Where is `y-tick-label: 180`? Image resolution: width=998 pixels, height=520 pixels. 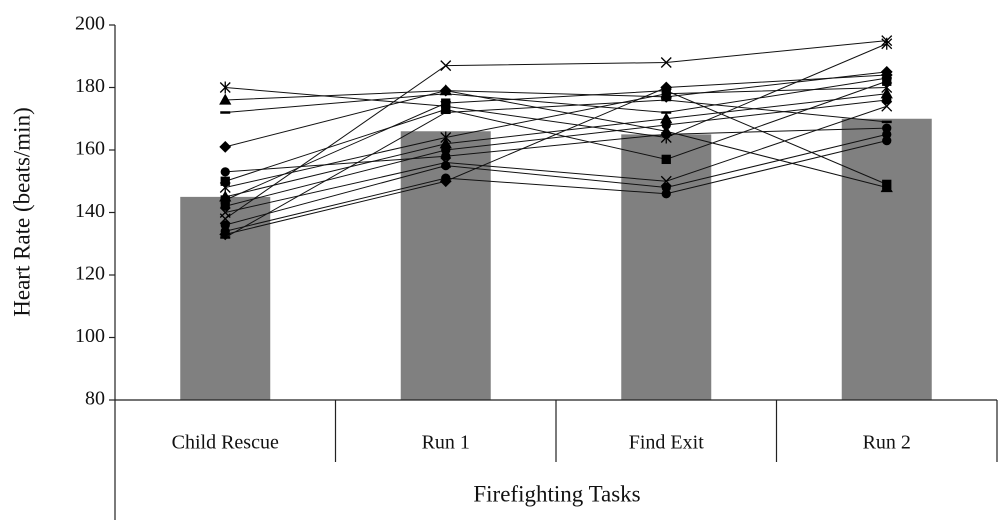
y-tick-label: 180 is located at coordinates (90, 86).